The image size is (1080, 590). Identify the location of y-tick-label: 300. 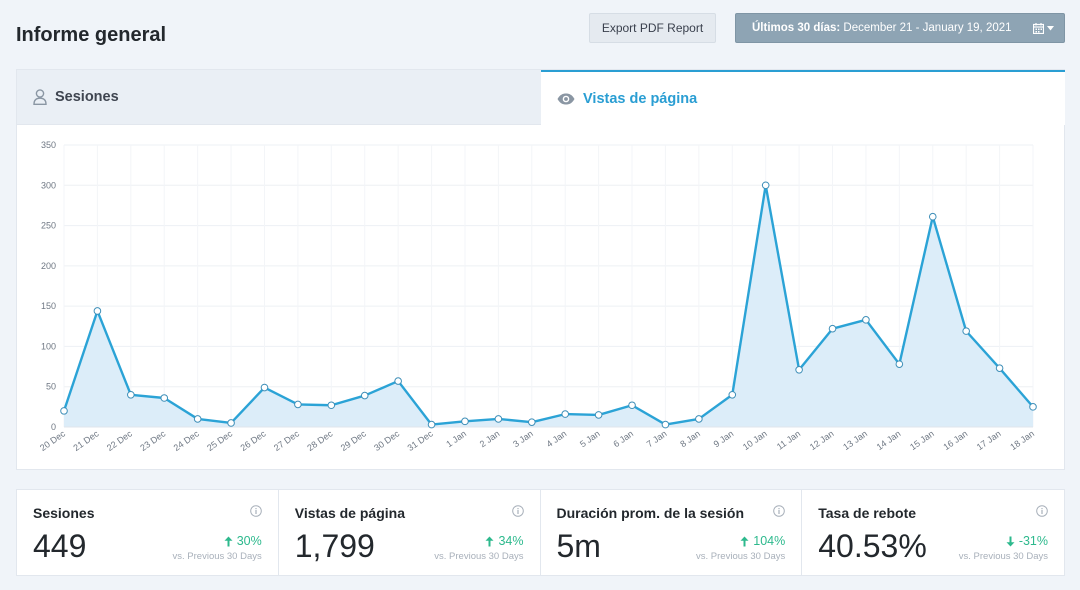
(48, 185).